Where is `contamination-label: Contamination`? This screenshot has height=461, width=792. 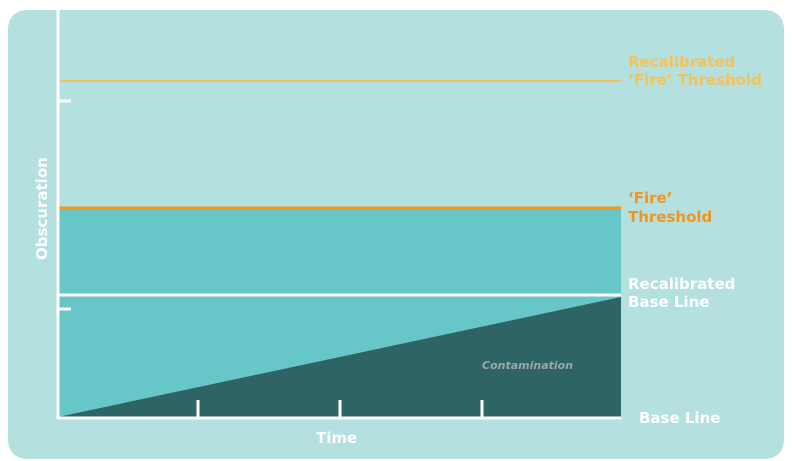
contamination-label: Contamination is located at coordinates (527, 365).